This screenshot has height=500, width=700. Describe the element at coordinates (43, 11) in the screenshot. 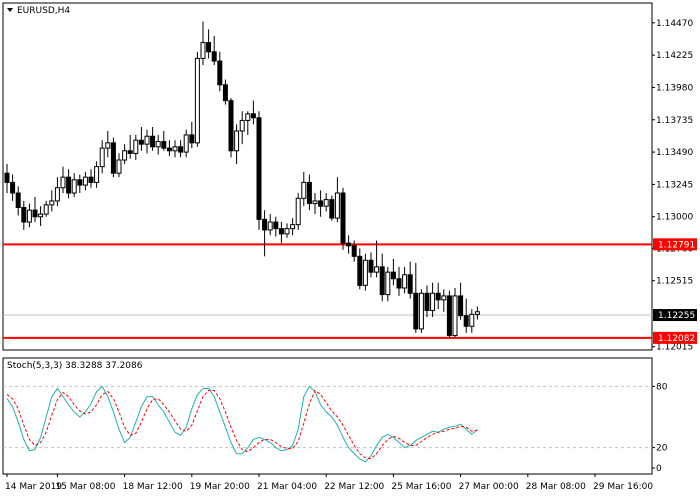

I see `symbol-timeframe-label: EURUSD,H4` at that location.